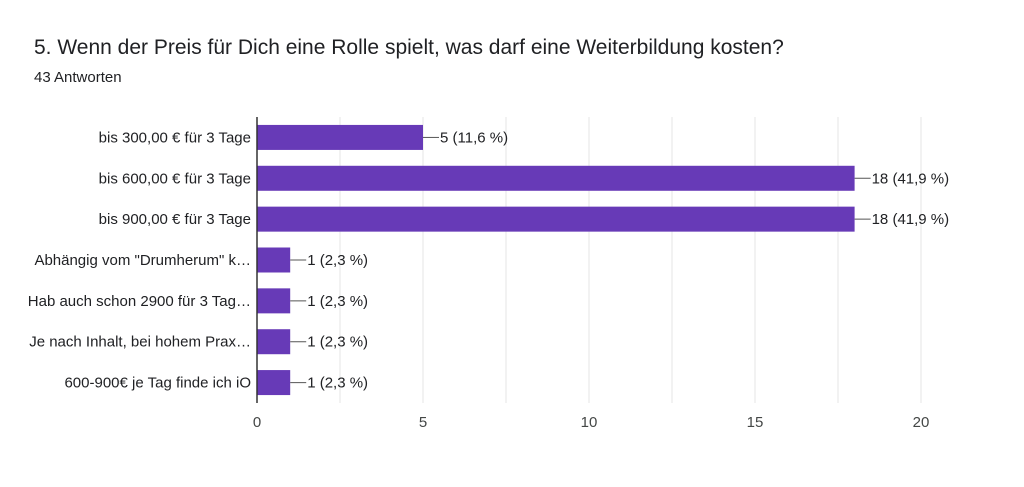 The width and height of the screenshot is (1024, 487). I want to click on x-tick-label: 10, so click(589, 422).